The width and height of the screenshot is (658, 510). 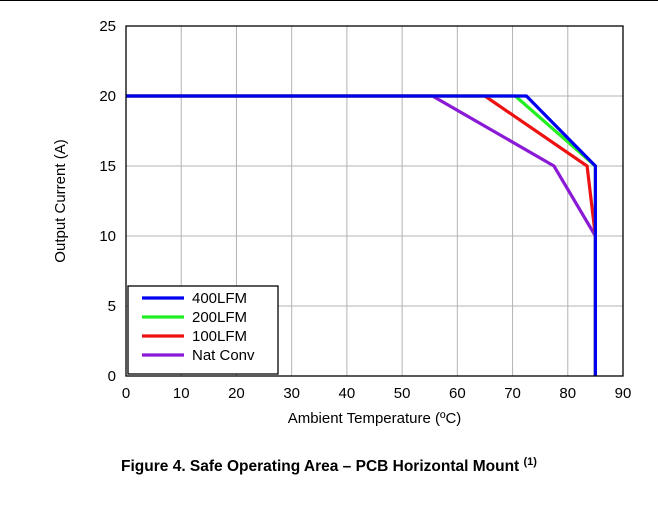 I want to click on x-tick-label: 90, so click(x=623, y=393).